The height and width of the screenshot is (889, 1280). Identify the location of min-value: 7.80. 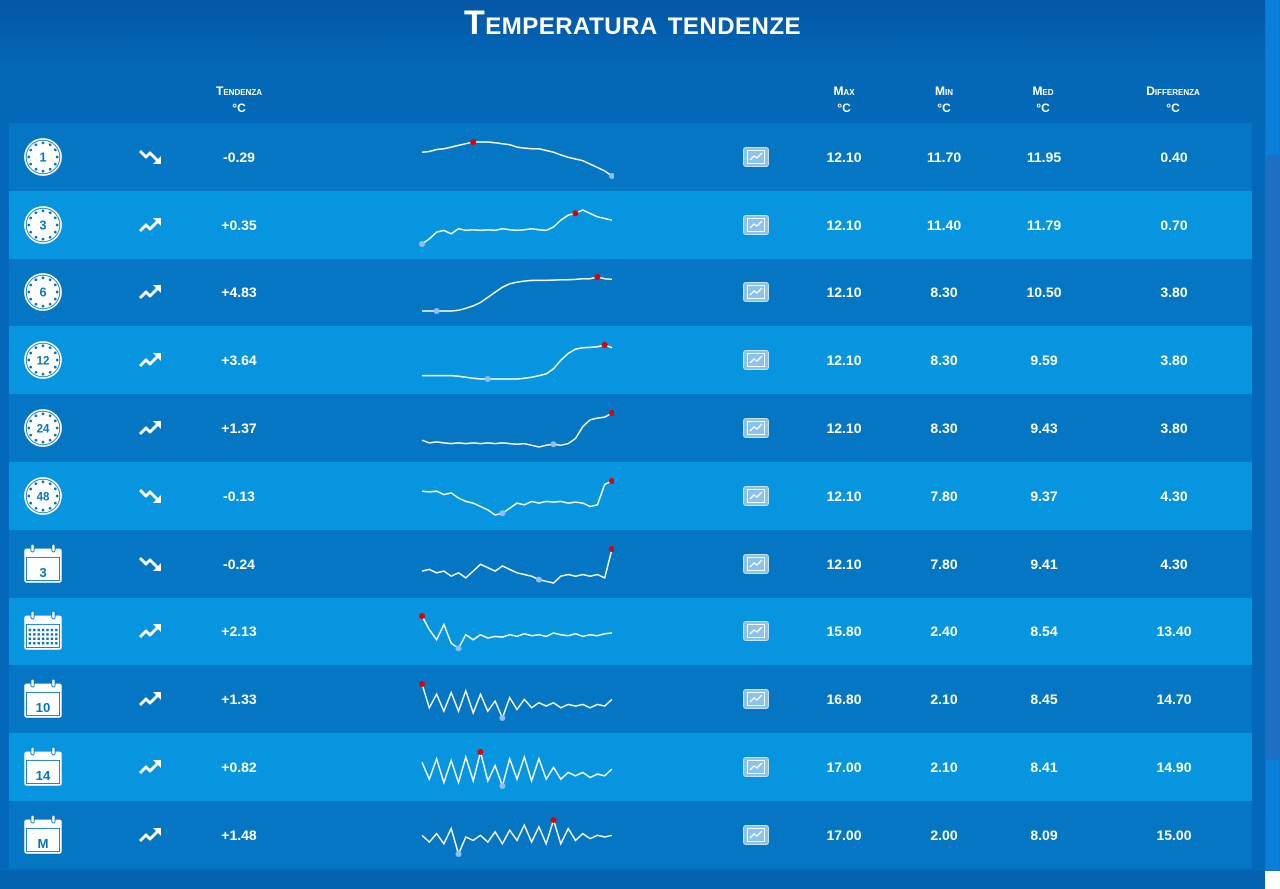
(944, 563).